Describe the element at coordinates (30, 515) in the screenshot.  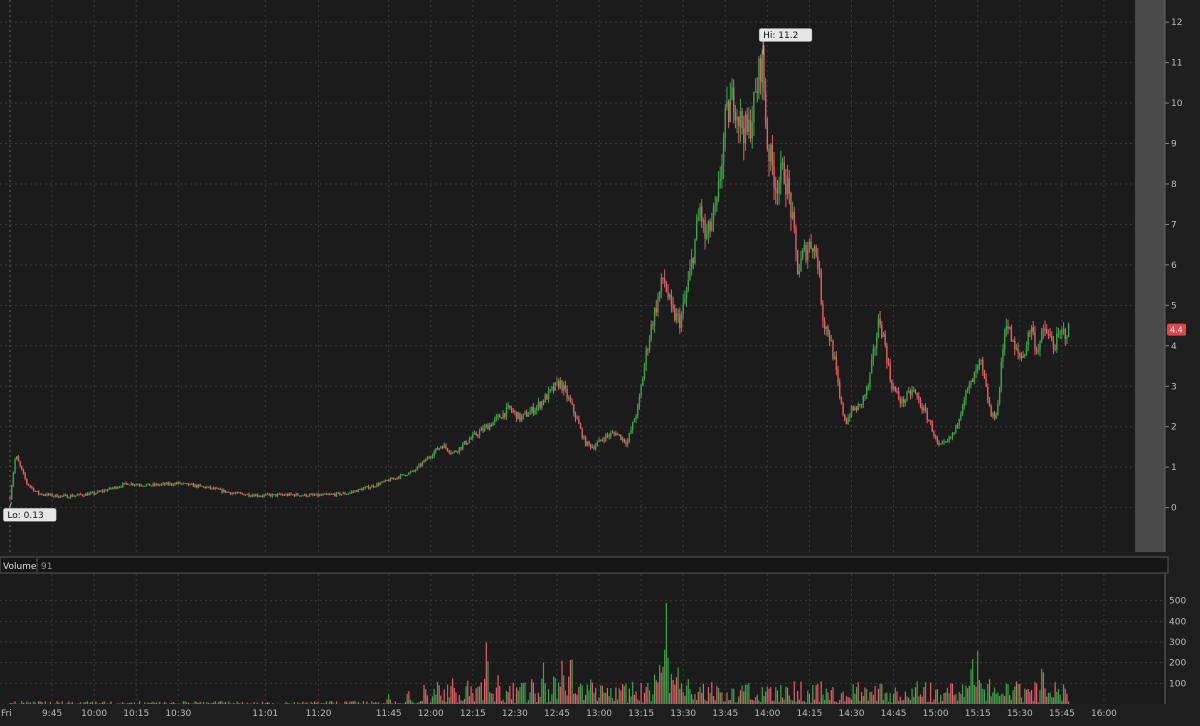
I see `low-label-box` at that location.